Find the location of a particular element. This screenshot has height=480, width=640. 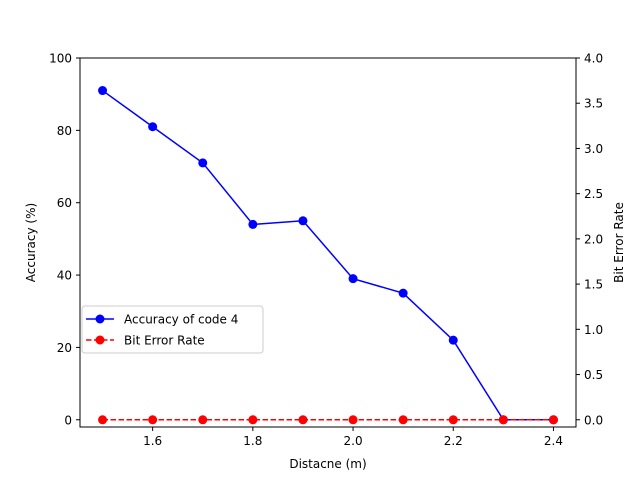

y-left-tick-label: 40 is located at coordinates (64, 276).